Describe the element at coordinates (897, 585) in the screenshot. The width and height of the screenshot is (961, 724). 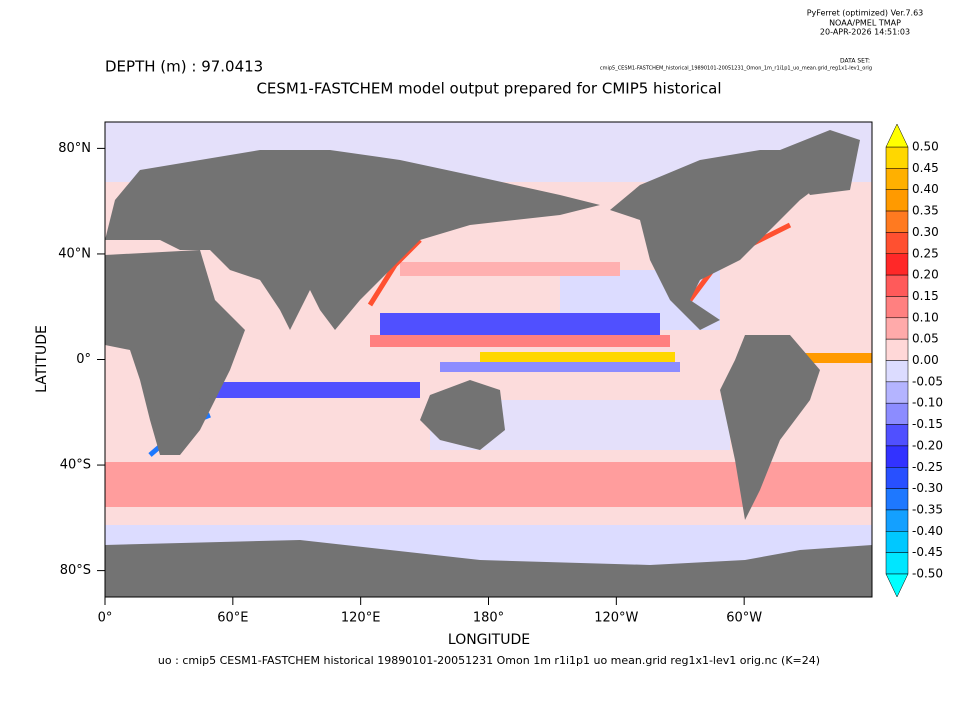
I see `colorbar-under` at that location.